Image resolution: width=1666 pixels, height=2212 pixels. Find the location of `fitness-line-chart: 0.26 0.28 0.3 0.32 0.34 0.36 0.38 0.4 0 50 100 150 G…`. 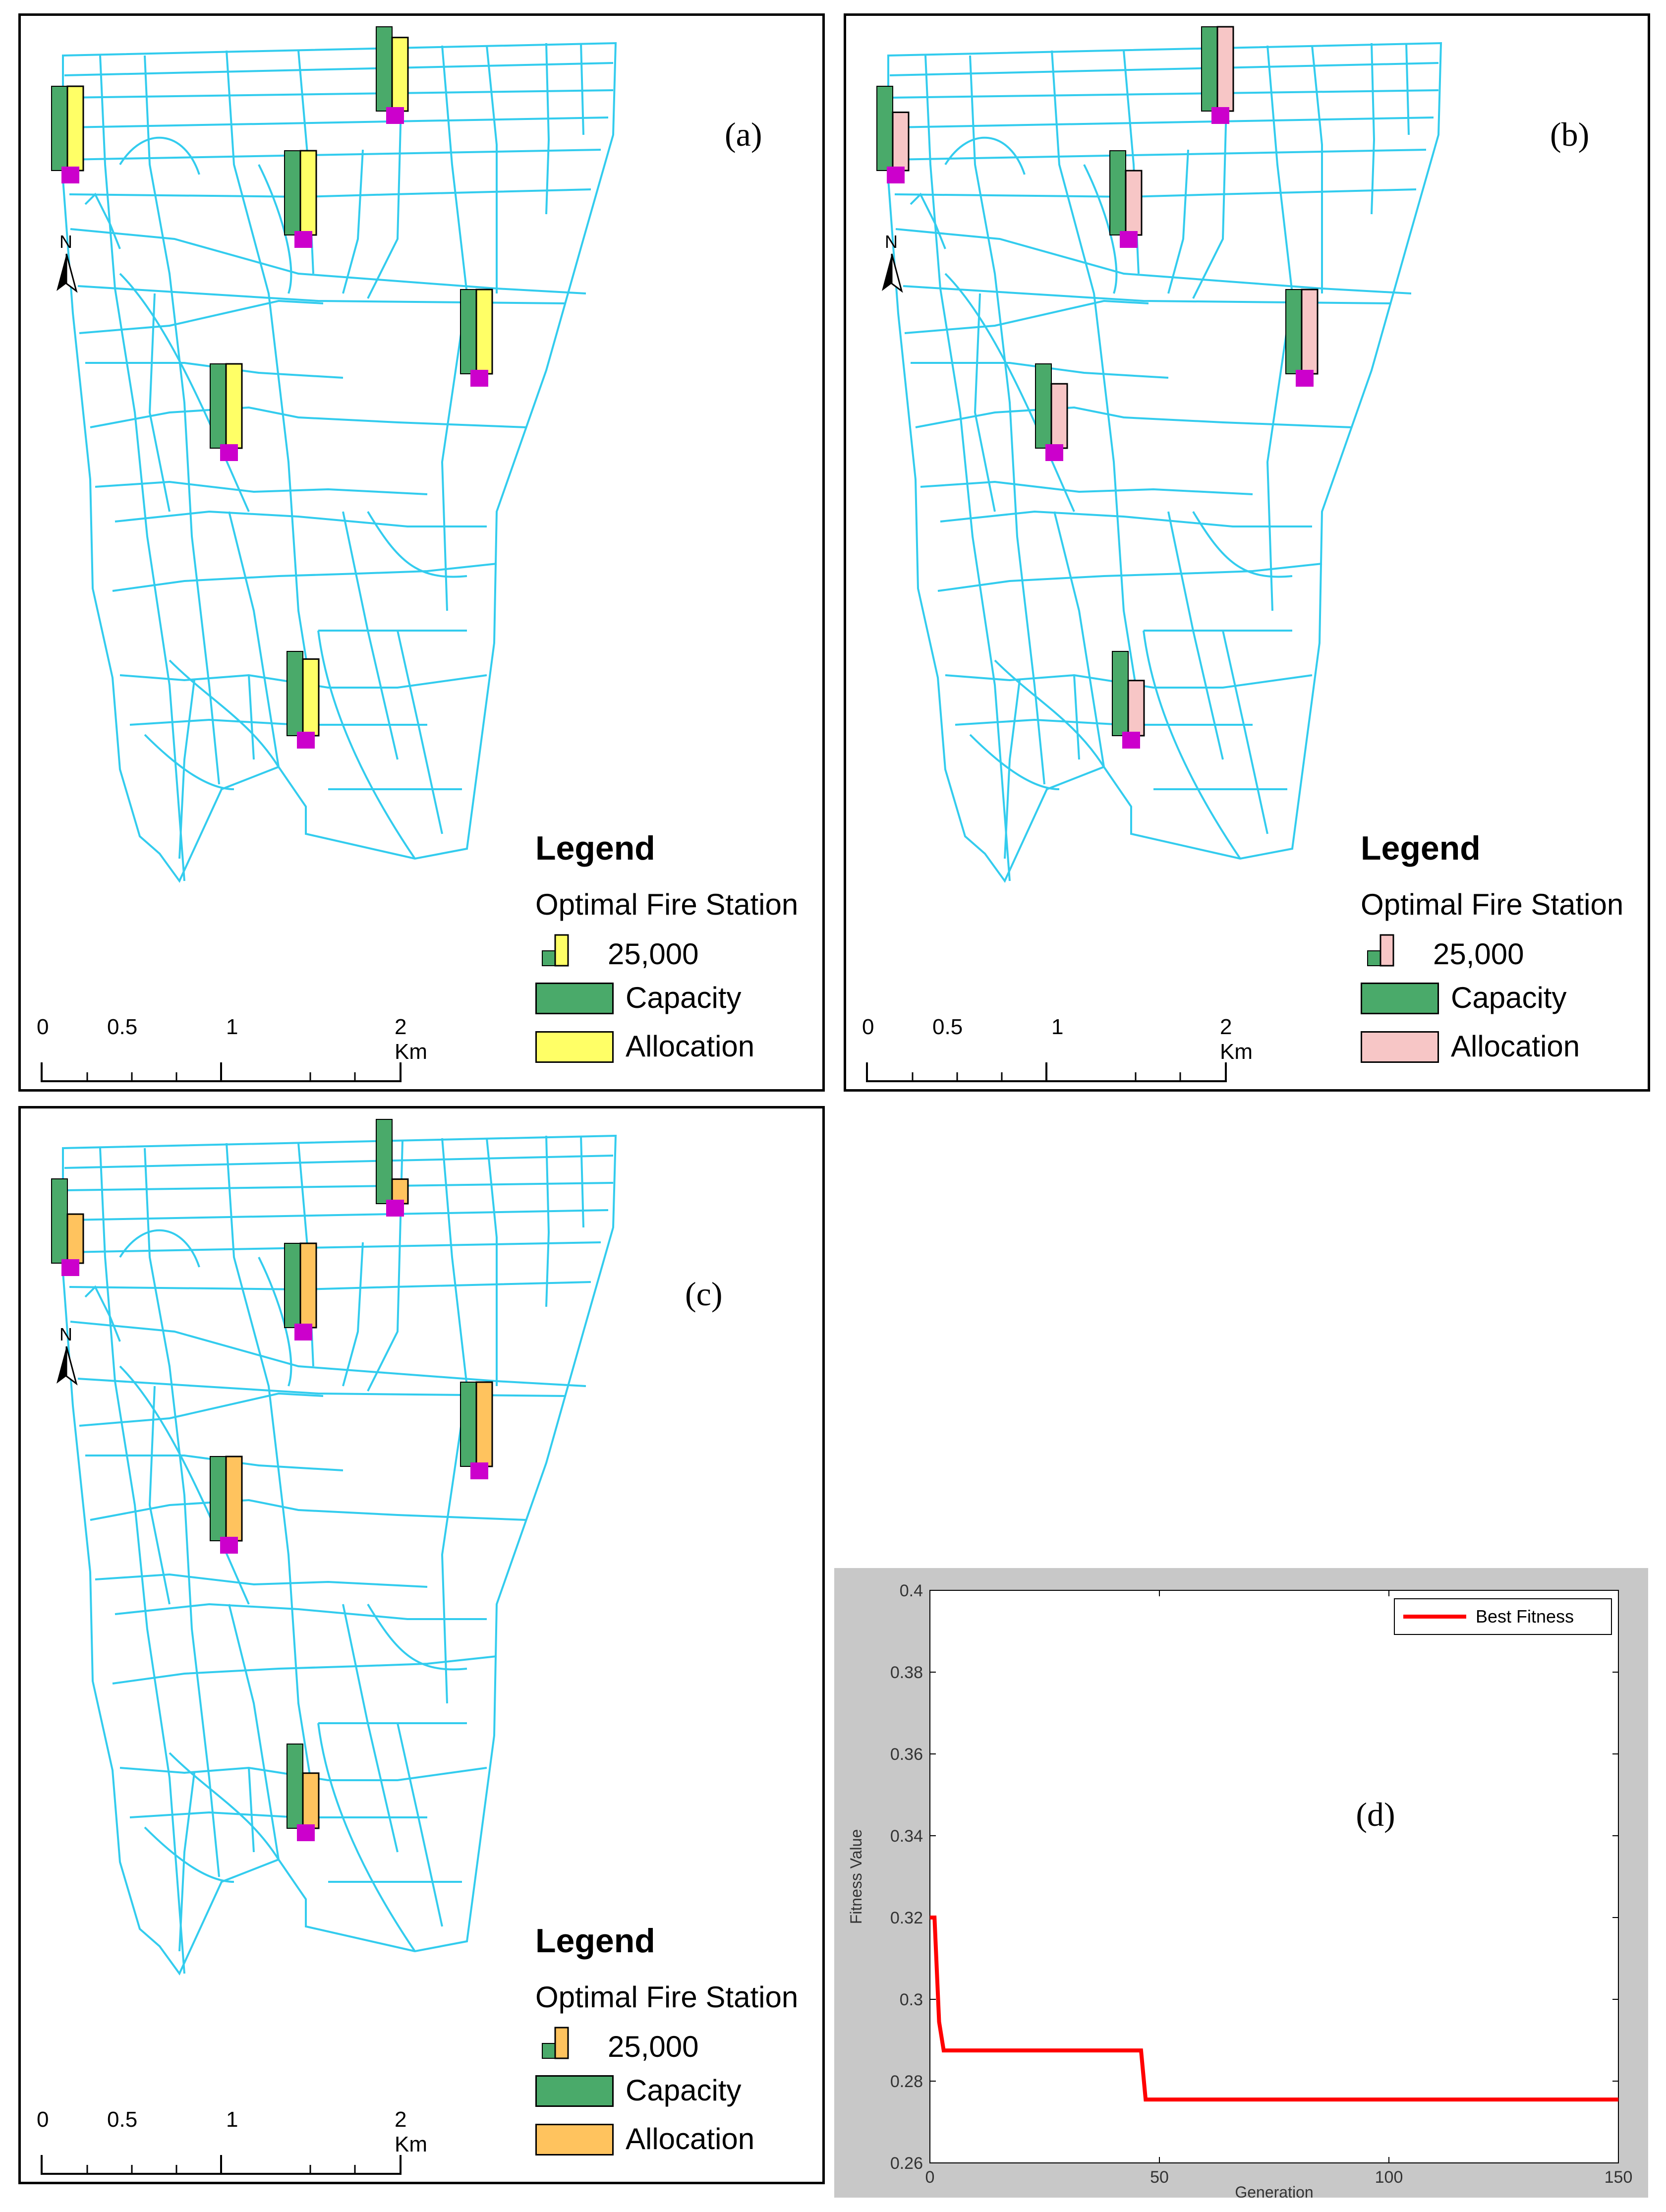

fitness-line-chart: 0.26 0.28 0.3 0.32 0.34 0.36 0.38 0.4 0 50 100 150 G… is located at coordinates (1240, 1889).